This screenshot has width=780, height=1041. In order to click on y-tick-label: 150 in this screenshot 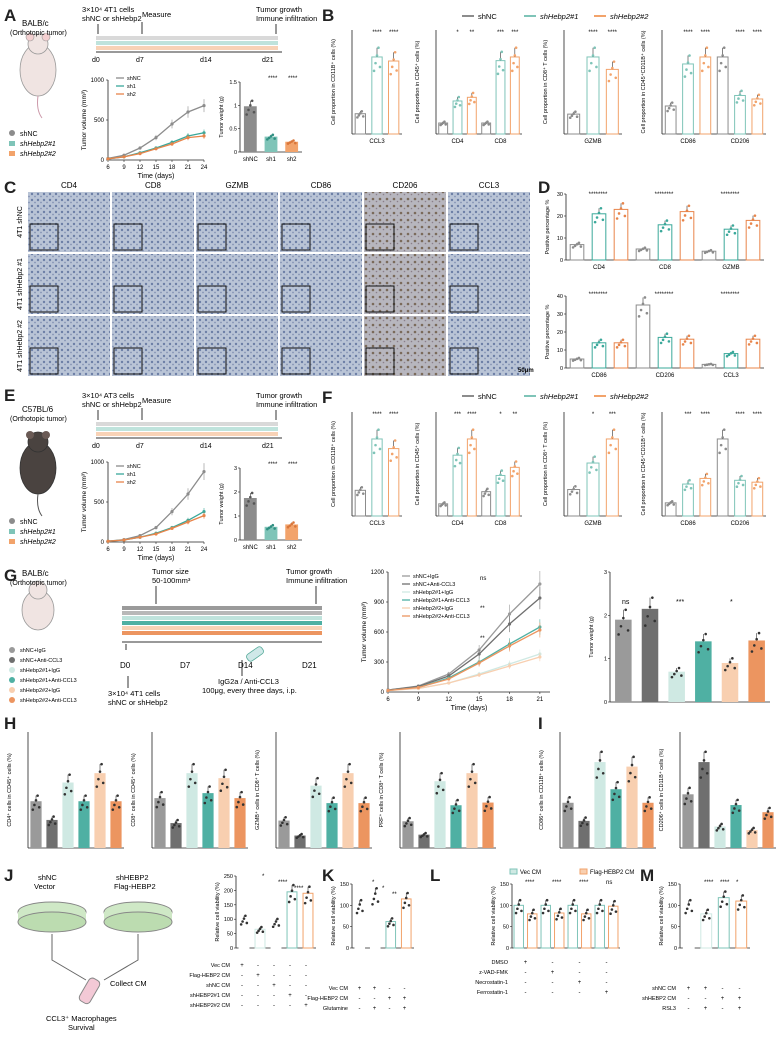, I will do `click(672, 885)`.